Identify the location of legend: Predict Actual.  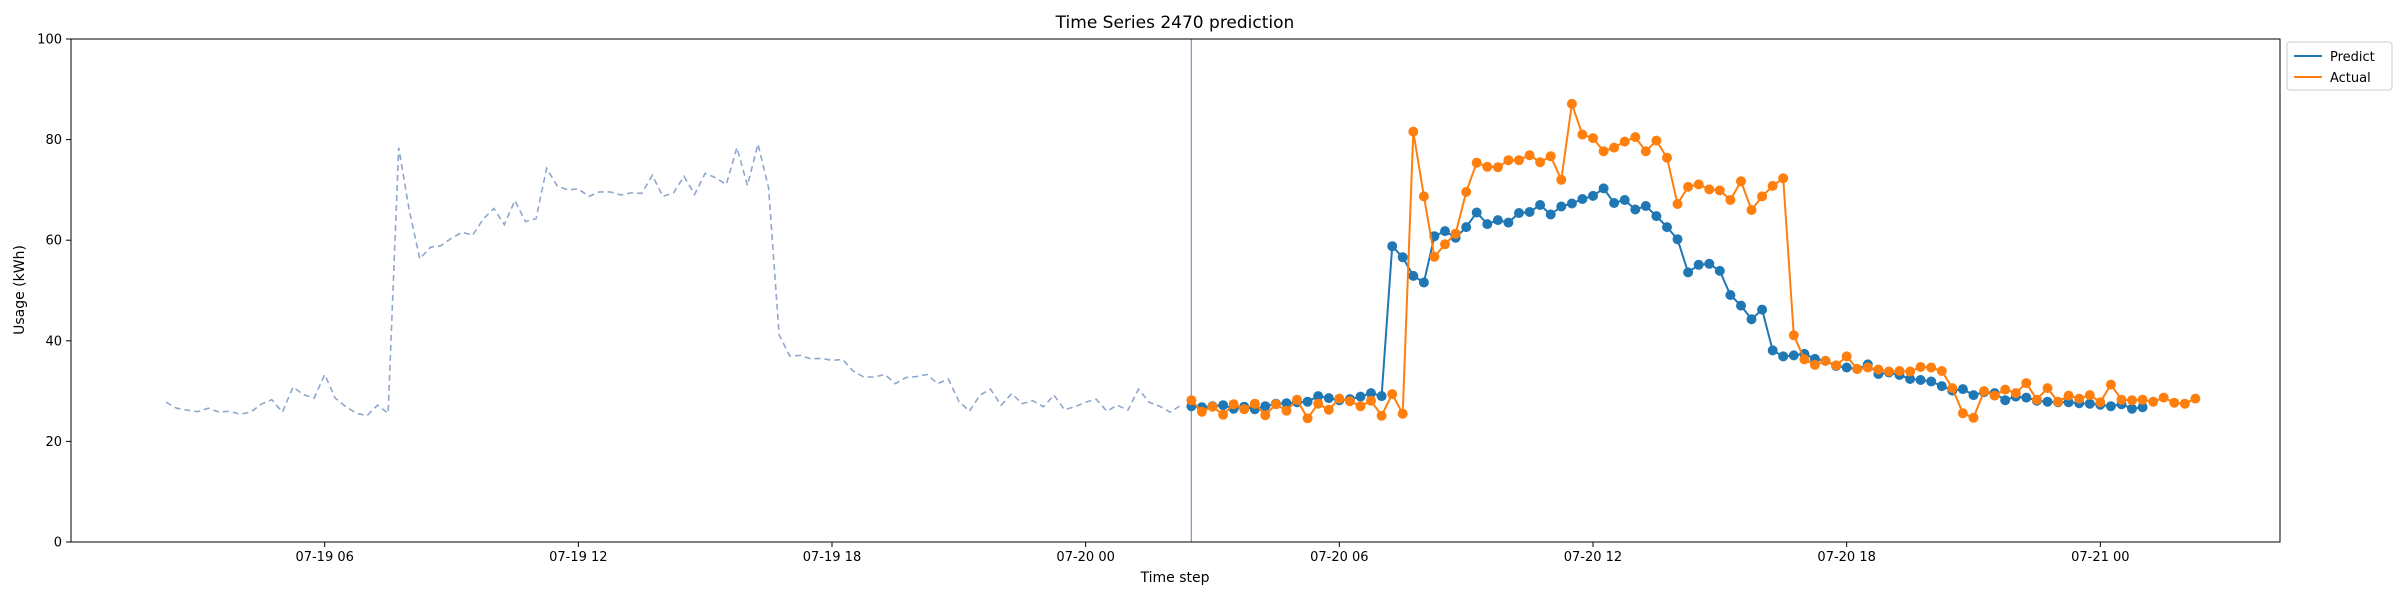
(2339, 66).